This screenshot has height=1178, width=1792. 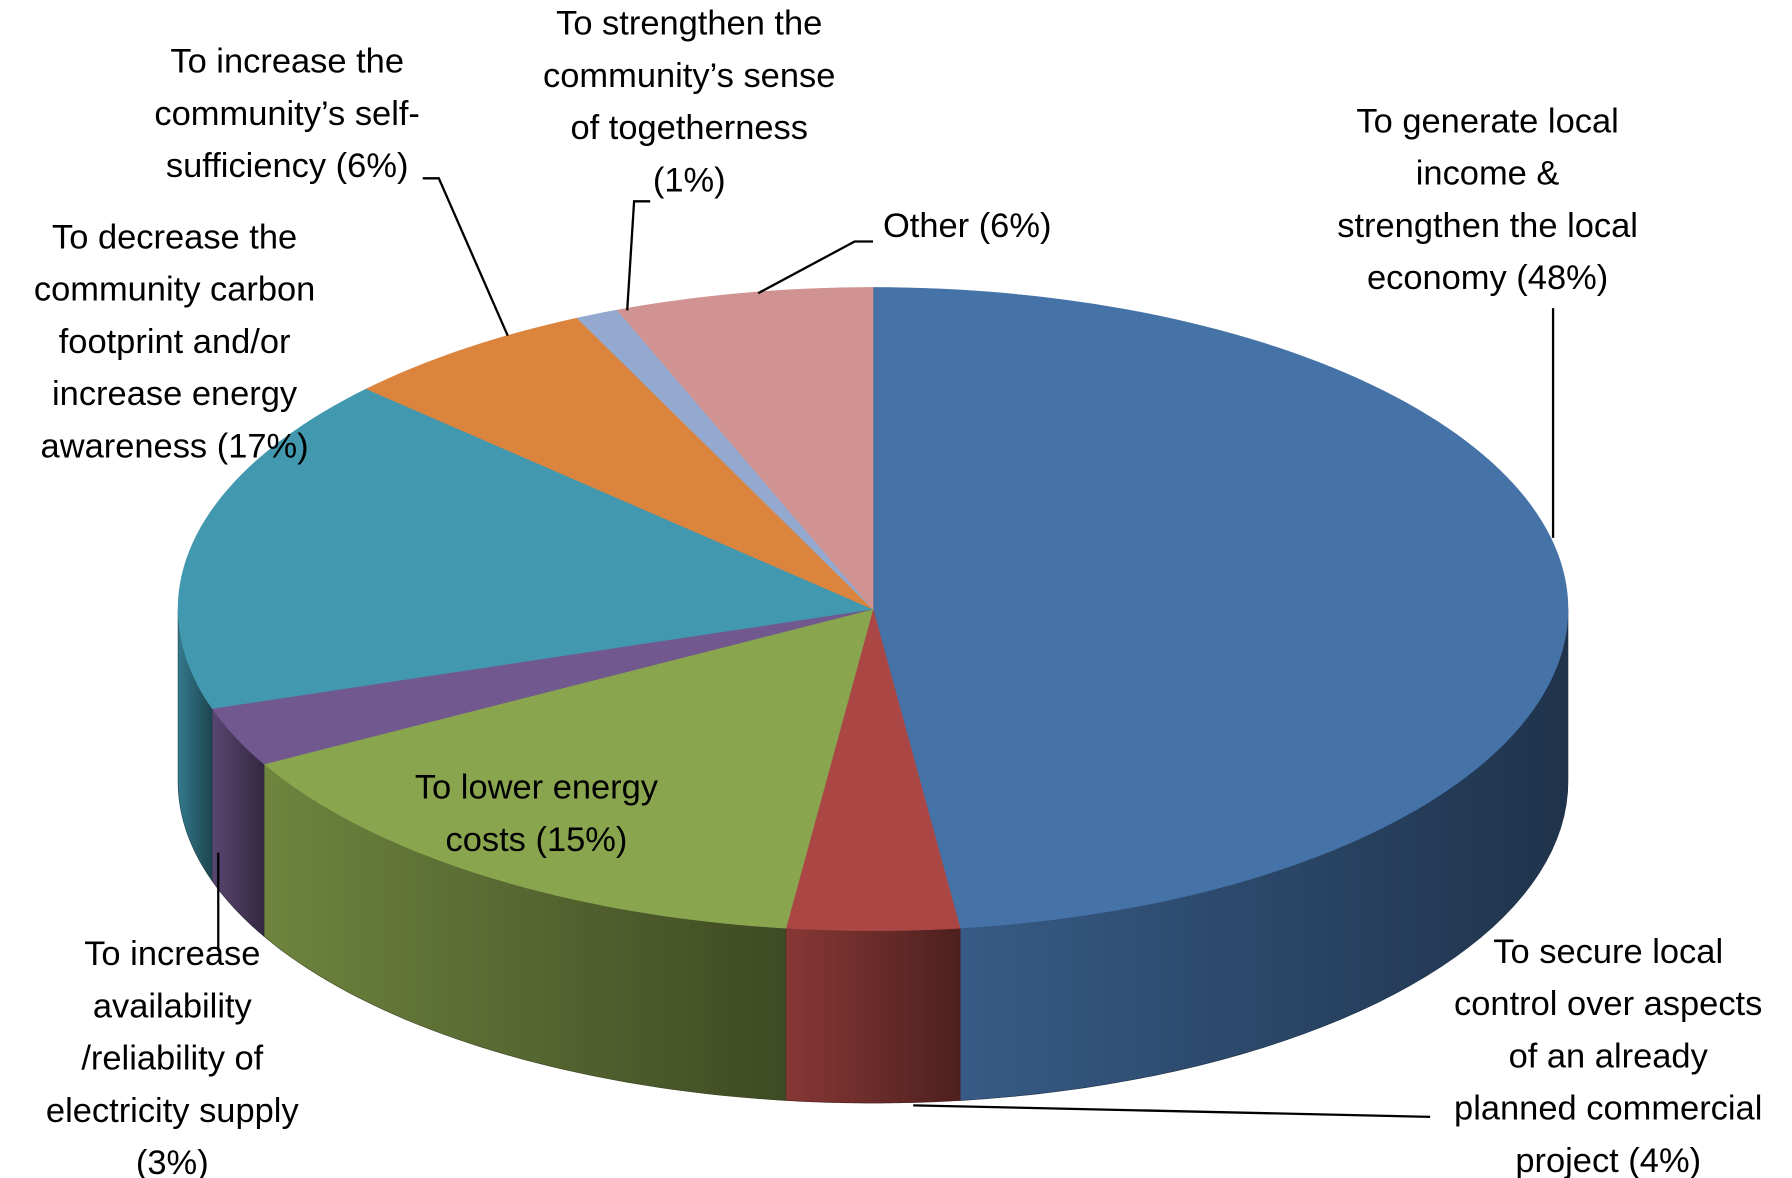 What do you see at coordinates (1608, 1004) in the screenshot?
I see `slice-label: control over aspects` at bounding box center [1608, 1004].